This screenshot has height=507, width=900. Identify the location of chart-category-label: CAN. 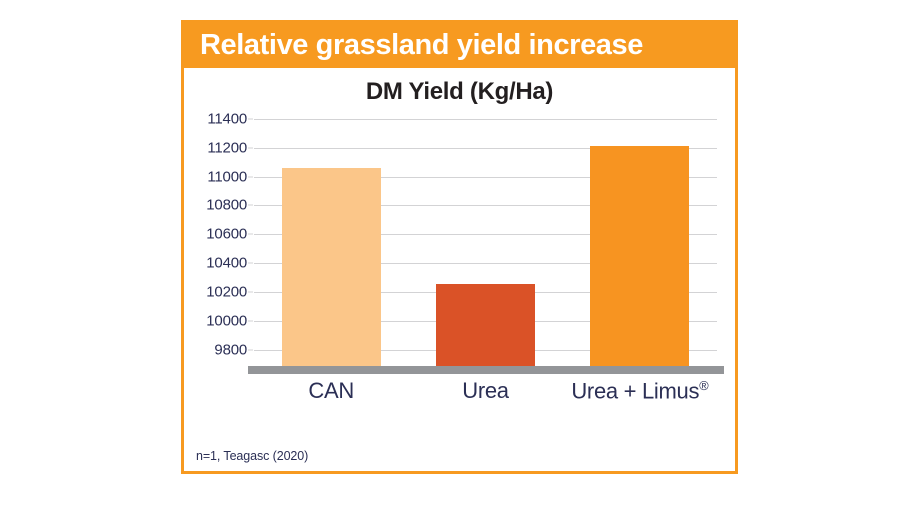
(331, 390).